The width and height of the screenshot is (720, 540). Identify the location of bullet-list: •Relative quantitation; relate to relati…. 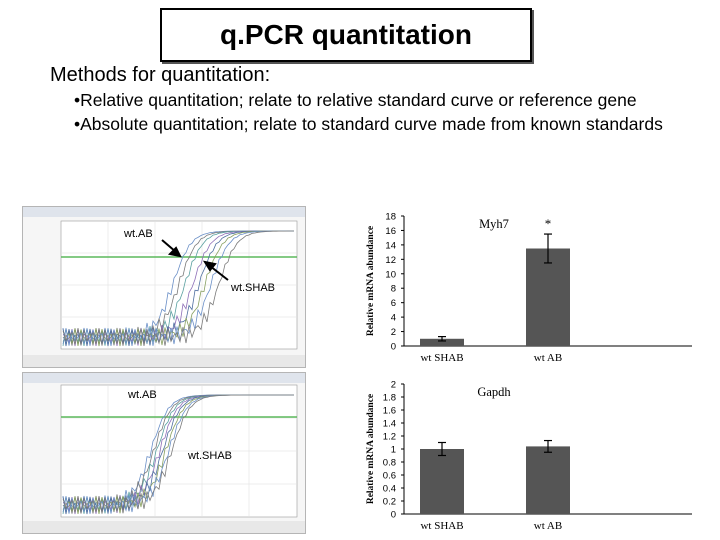
(374, 112).